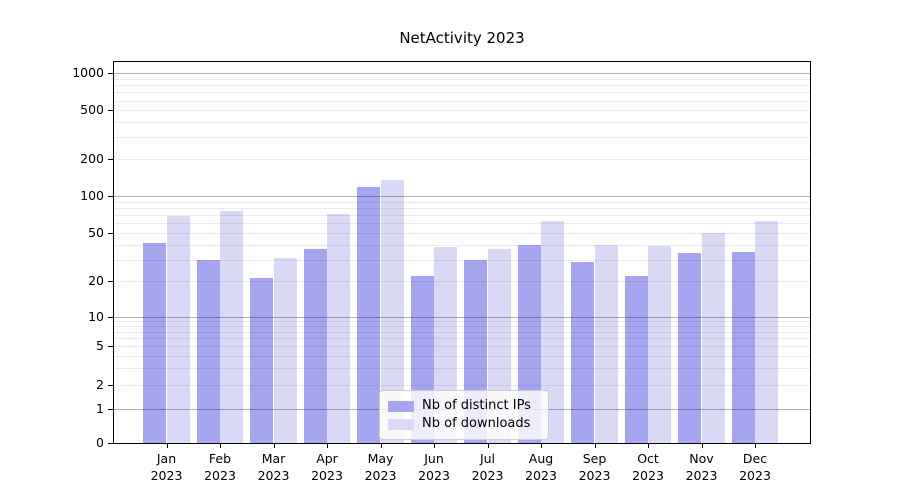  I want to click on x-tick-mark-may, so click(381, 446).